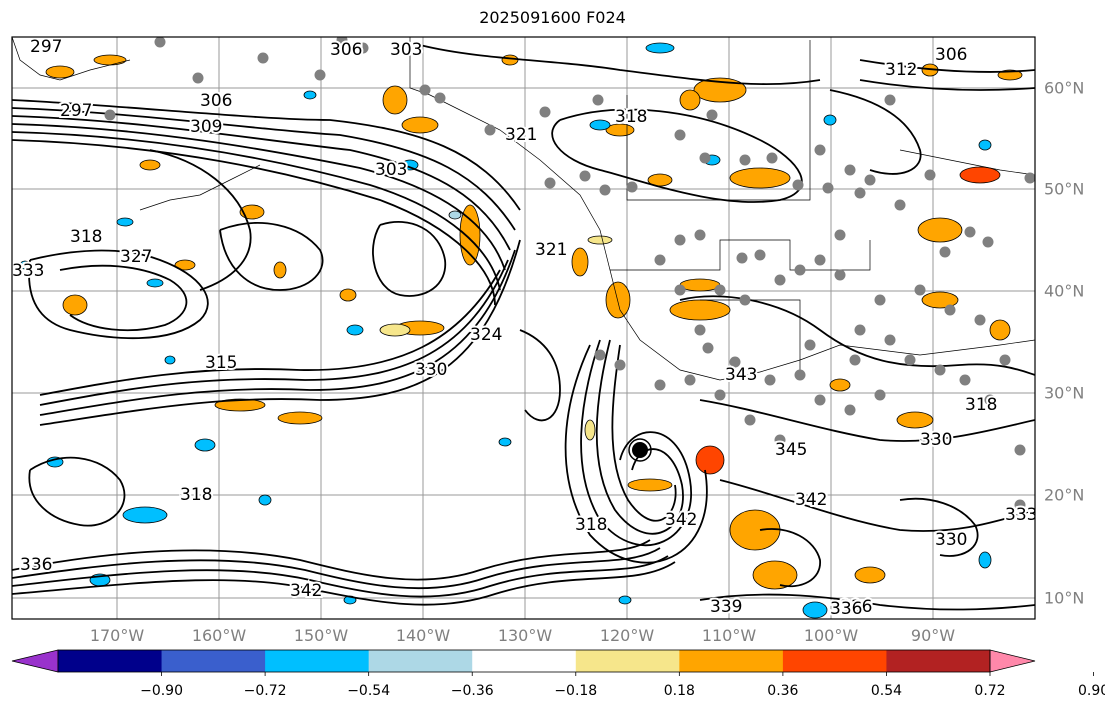  What do you see at coordinates (161, 691) in the screenshot?
I see `colorbar-tick-label: −0.90` at bounding box center [161, 691].